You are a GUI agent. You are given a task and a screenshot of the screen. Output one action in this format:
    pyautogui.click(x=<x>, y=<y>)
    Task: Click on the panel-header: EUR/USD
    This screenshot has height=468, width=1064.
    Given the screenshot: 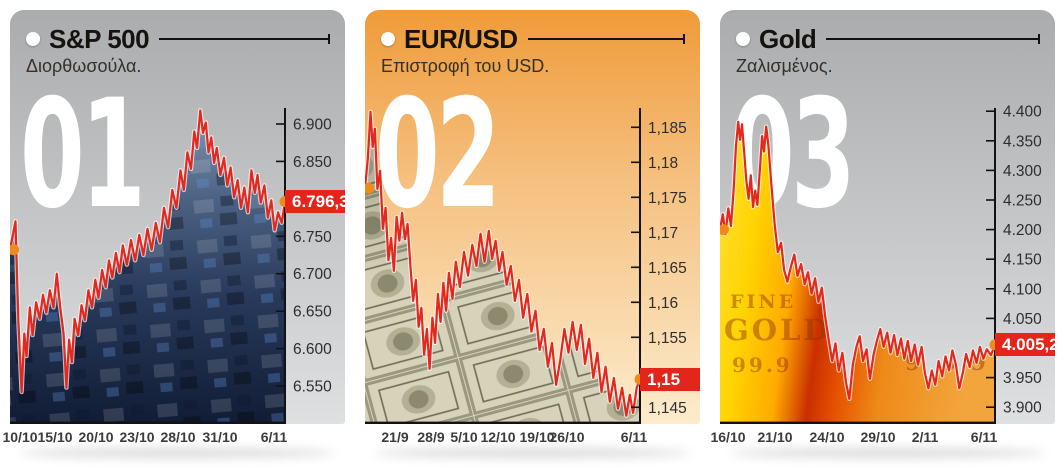 What is the action you would take?
    pyautogui.click(x=535, y=39)
    